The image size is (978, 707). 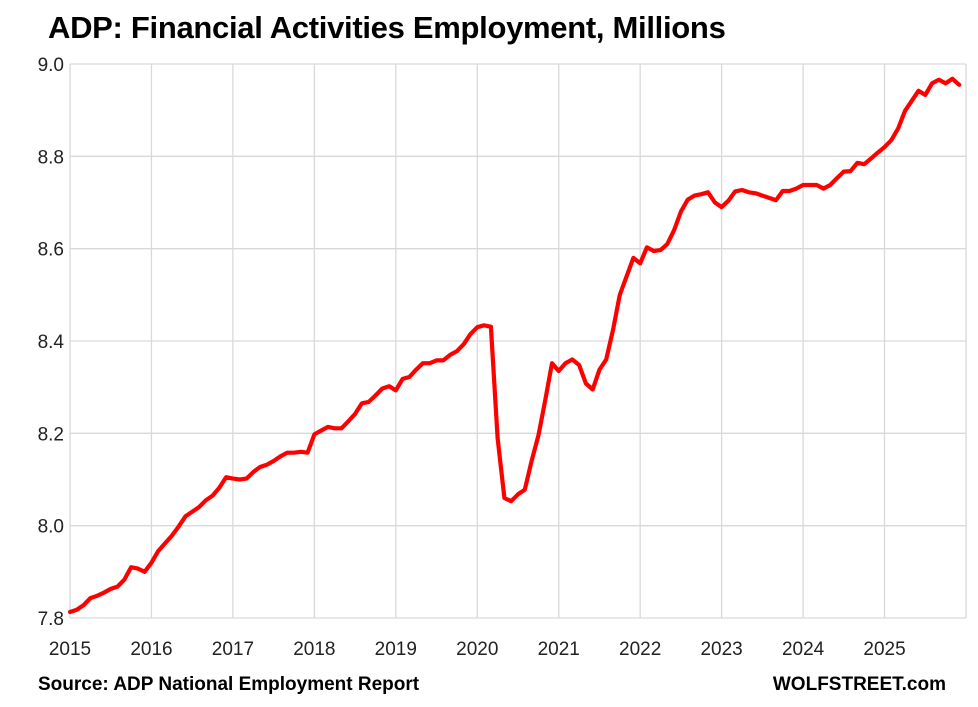 What do you see at coordinates (51, 65) in the screenshot?
I see `y-tick-label: 9.0` at bounding box center [51, 65].